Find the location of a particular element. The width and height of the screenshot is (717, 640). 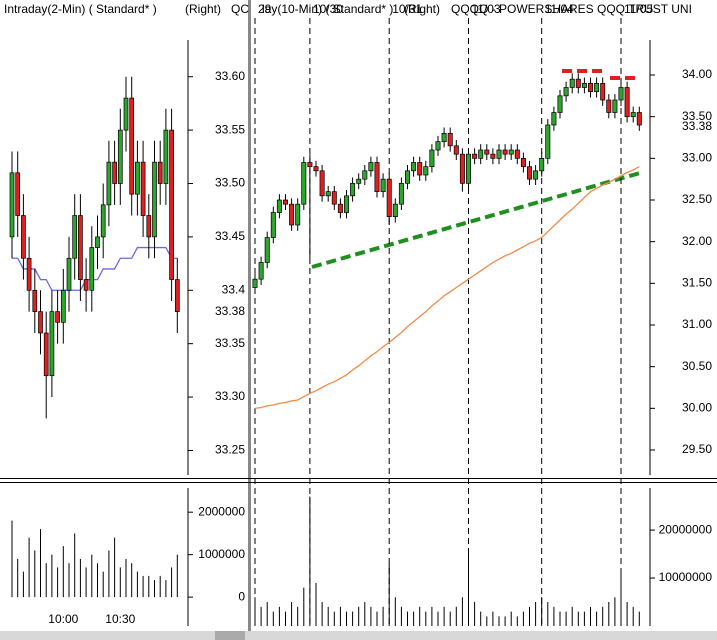

panel-title-prefix: QC is located at coordinates (240, 9).